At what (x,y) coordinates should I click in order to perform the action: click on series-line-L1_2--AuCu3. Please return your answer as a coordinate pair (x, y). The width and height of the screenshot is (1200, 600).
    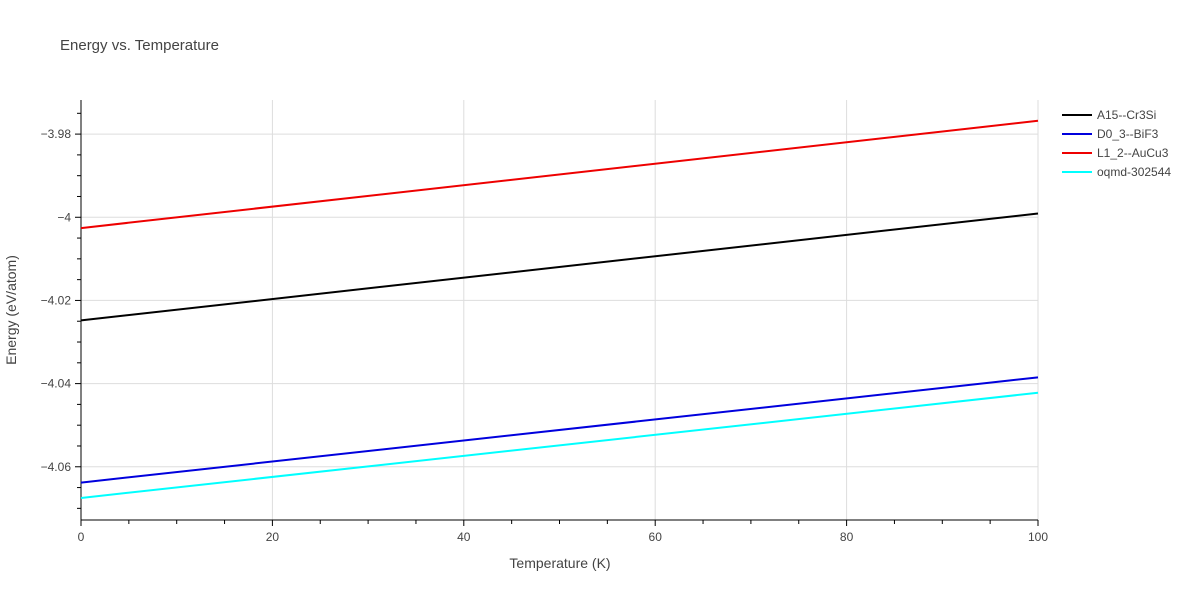
    Looking at the image, I should click on (559, 174).